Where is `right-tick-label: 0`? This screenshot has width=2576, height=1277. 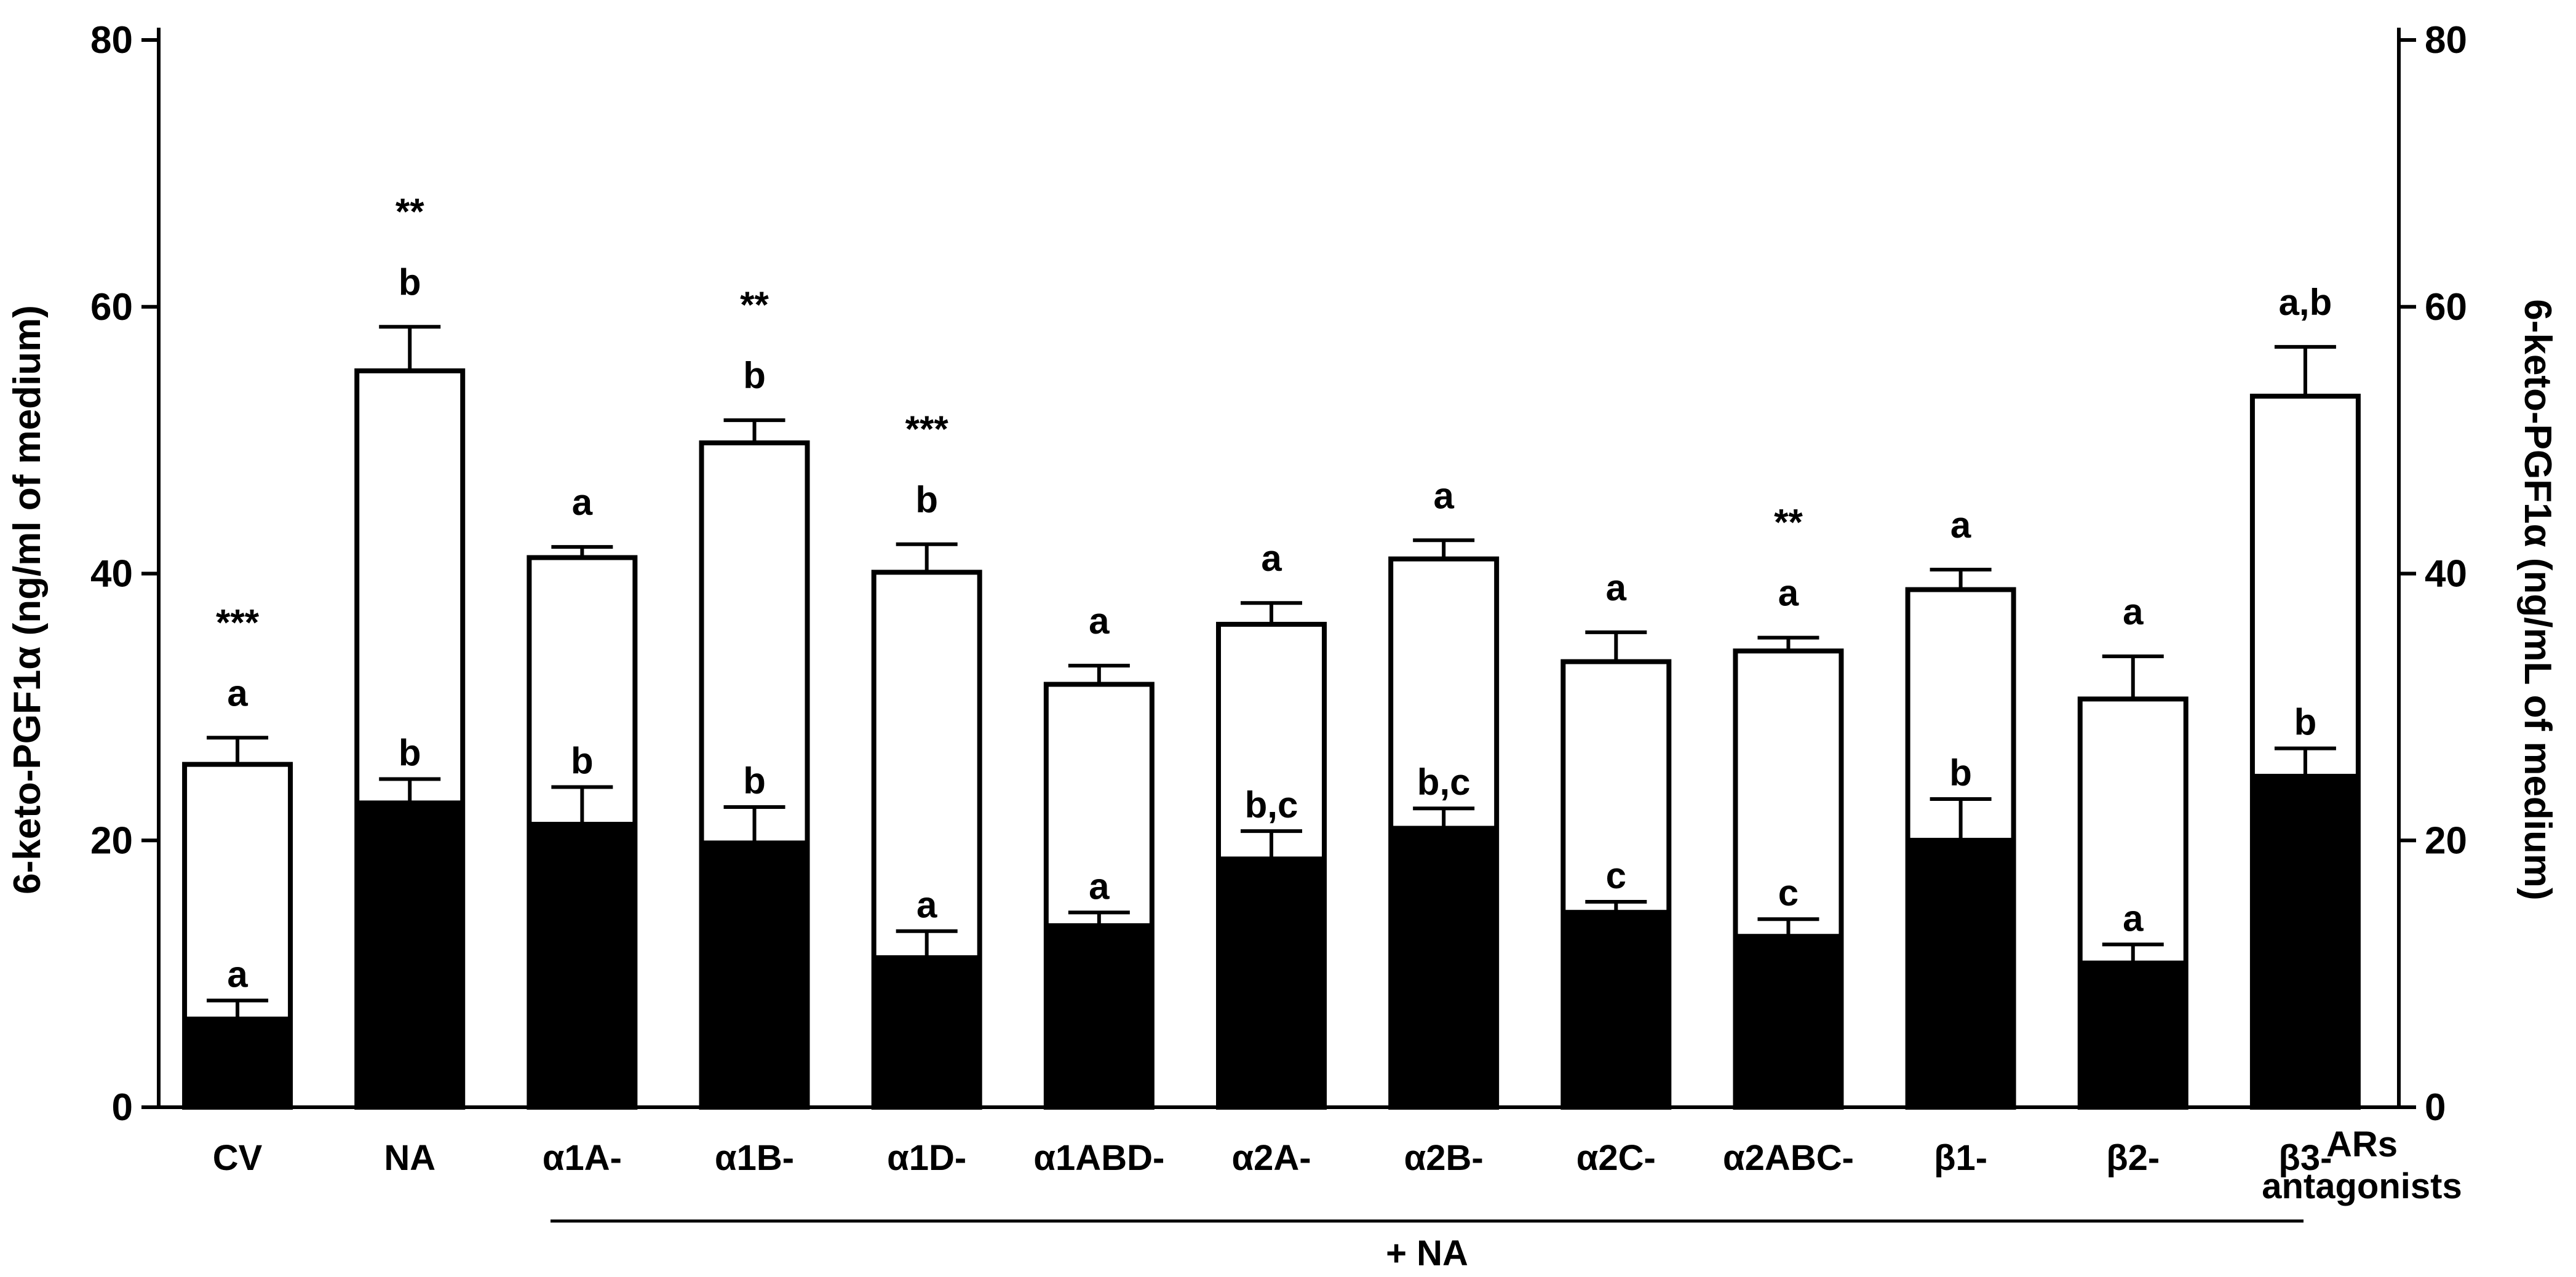 right-tick-label: 0 is located at coordinates (2435, 1107).